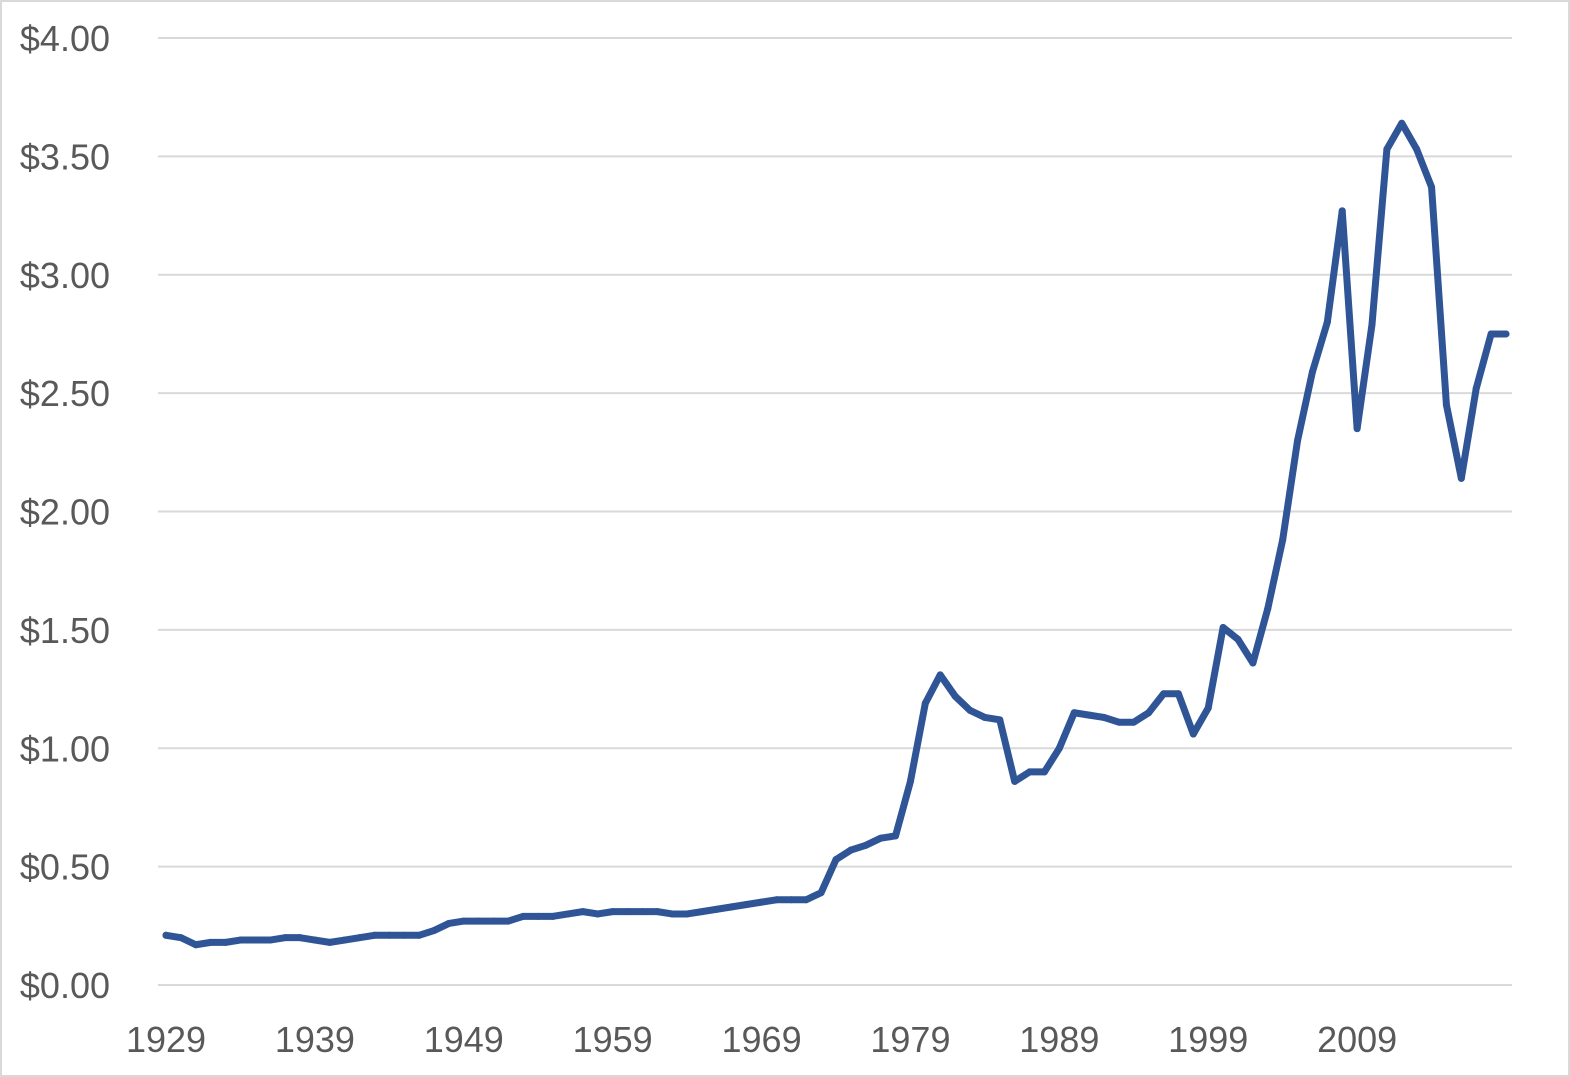  What do you see at coordinates (389, 935) in the screenshot?
I see `data-point-1944` at bounding box center [389, 935].